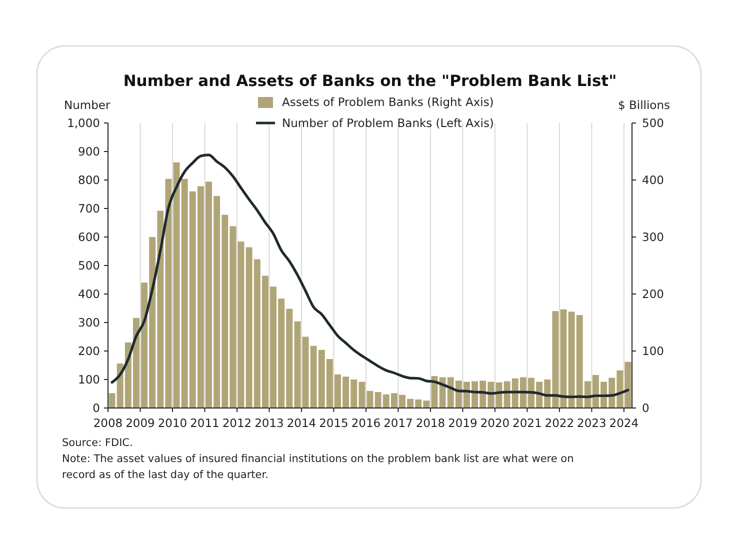 Image resolution: width=739 pixels, height=550 pixels. Describe the element at coordinates (237, 423) in the screenshot. I see `x-tick-label: 2012` at that location.